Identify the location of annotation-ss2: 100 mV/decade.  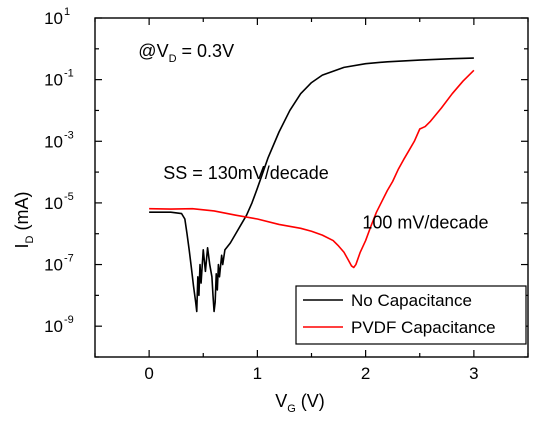
(425, 222).